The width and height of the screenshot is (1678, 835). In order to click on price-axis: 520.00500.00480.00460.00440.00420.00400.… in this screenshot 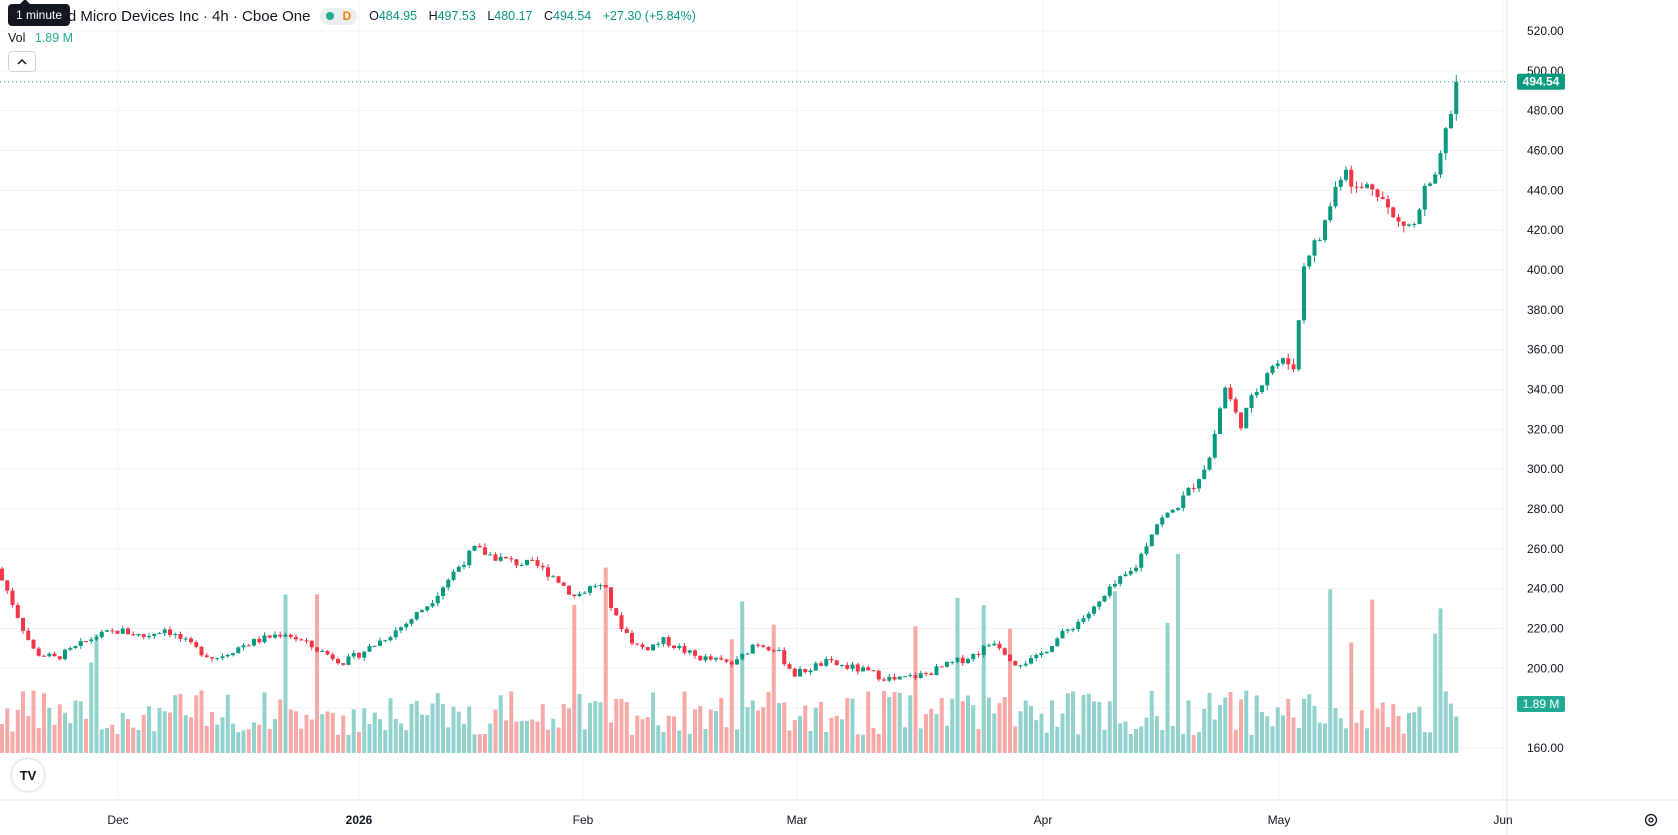, I will do `click(1545, 389)`.